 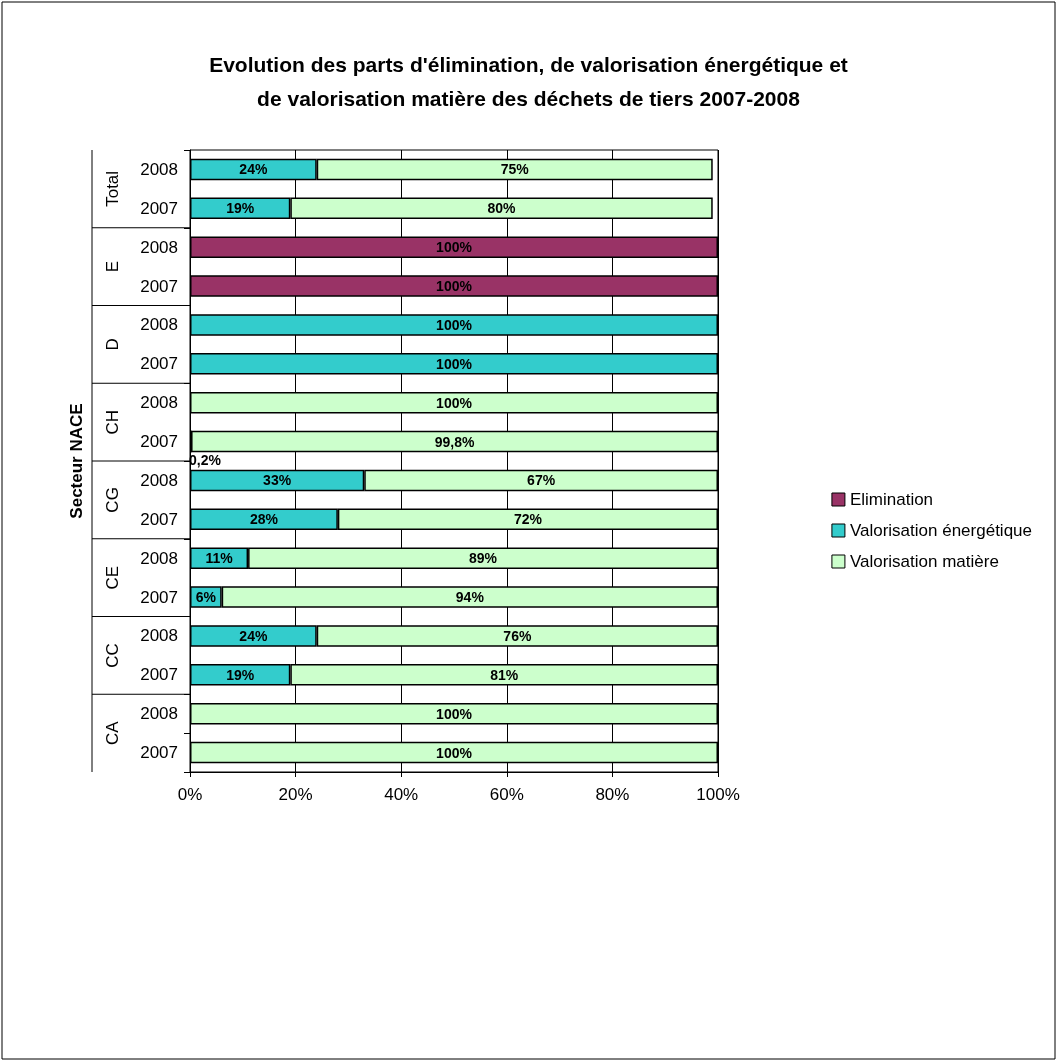 What do you see at coordinates (517, 635) in the screenshot?
I see `data-label: 76%` at bounding box center [517, 635].